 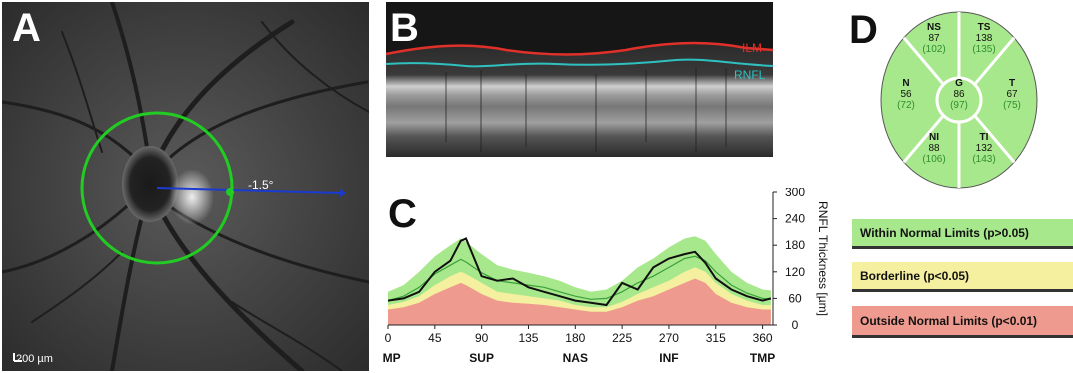 What do you see at coordinates (906, 105) in the screenshot?
I see `sector-normal-value: (72)` at bounding box center [906, 105].